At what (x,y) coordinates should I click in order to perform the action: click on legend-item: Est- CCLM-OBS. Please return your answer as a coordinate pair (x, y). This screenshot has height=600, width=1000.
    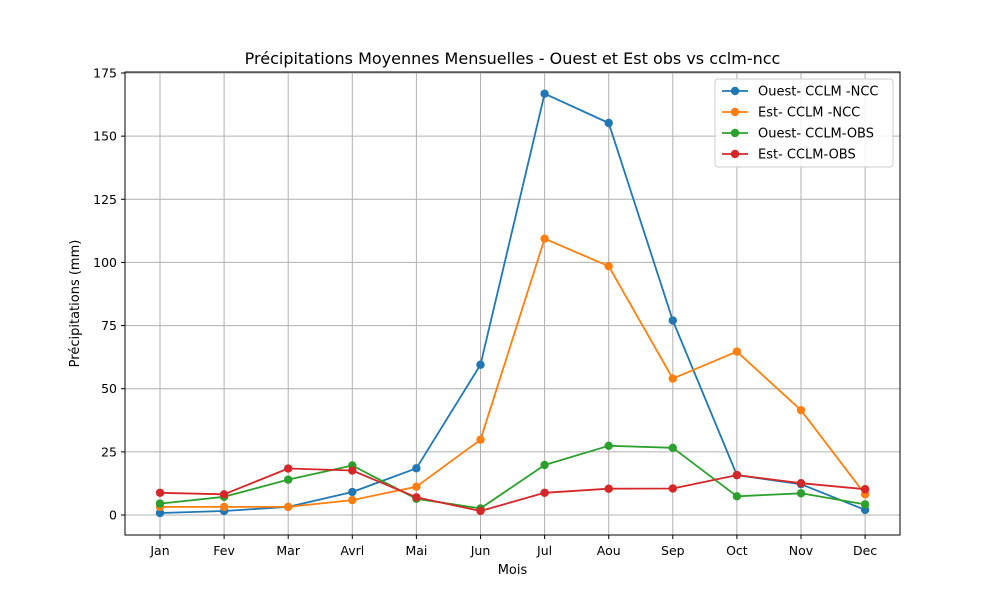
    Looking at the image, I should click on (789, 155).